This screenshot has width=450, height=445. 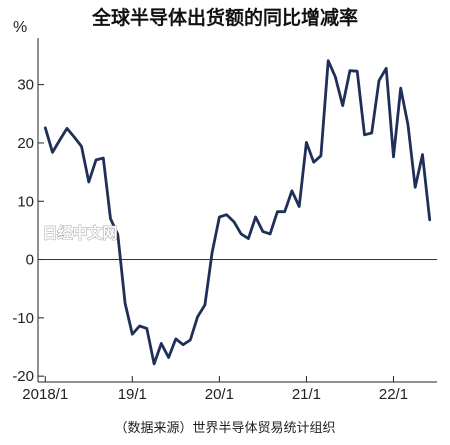 What do you see at coordinates (224, 428) in the screenshot?
I see `source-note: （数据来源）世界半导体贸易统计组织` at bounding box center [224, 428].